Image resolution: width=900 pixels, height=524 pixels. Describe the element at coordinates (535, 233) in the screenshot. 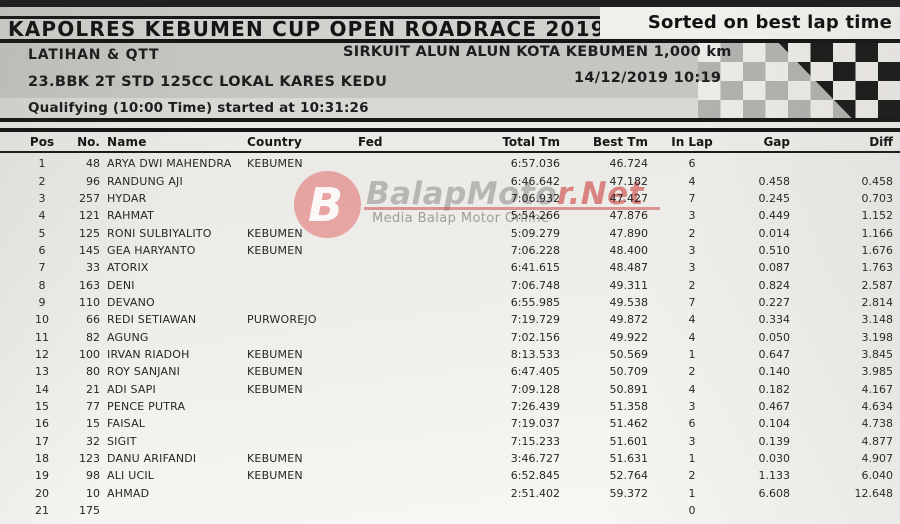

I see `cell-total-time: 5:09.279` at that location.